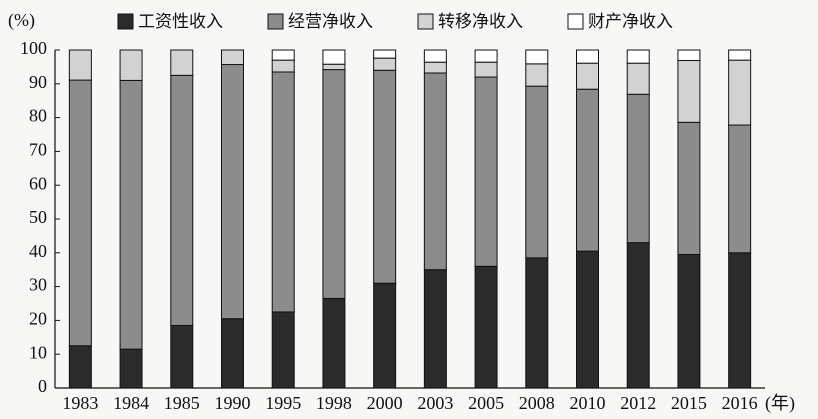 The height and width of the screenshot is (419, 818). I want to click on x-tick-label: 2016, so click(740, 403).